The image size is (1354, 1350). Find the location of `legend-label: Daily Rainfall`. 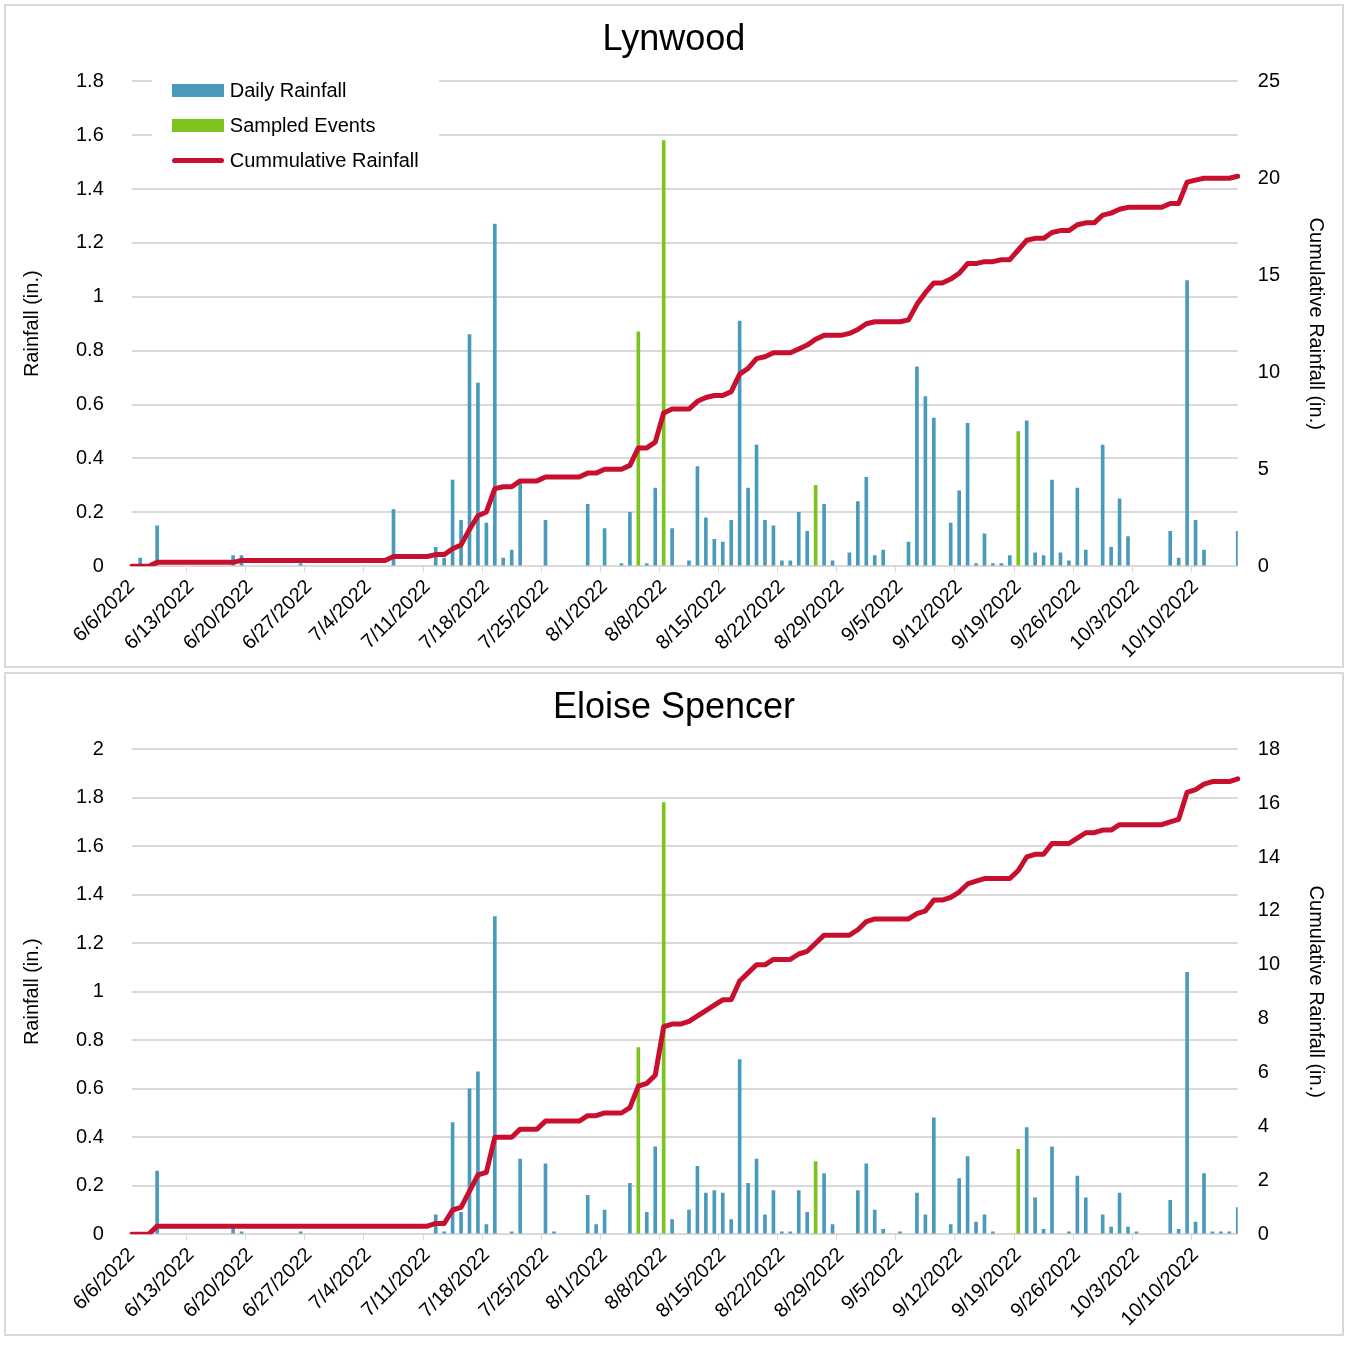

legend-label: Daily Rainfall is located at coordinates (288, 91).